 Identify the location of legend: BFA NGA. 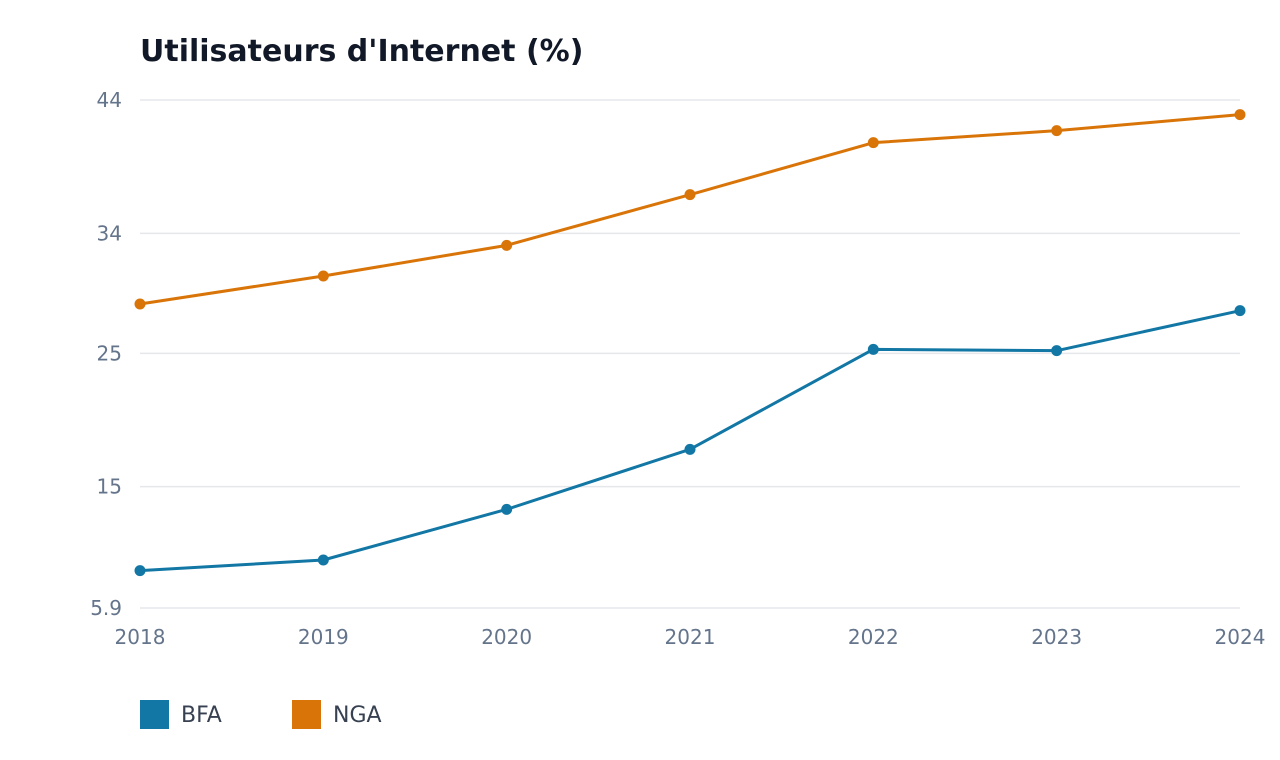
(261, 714).